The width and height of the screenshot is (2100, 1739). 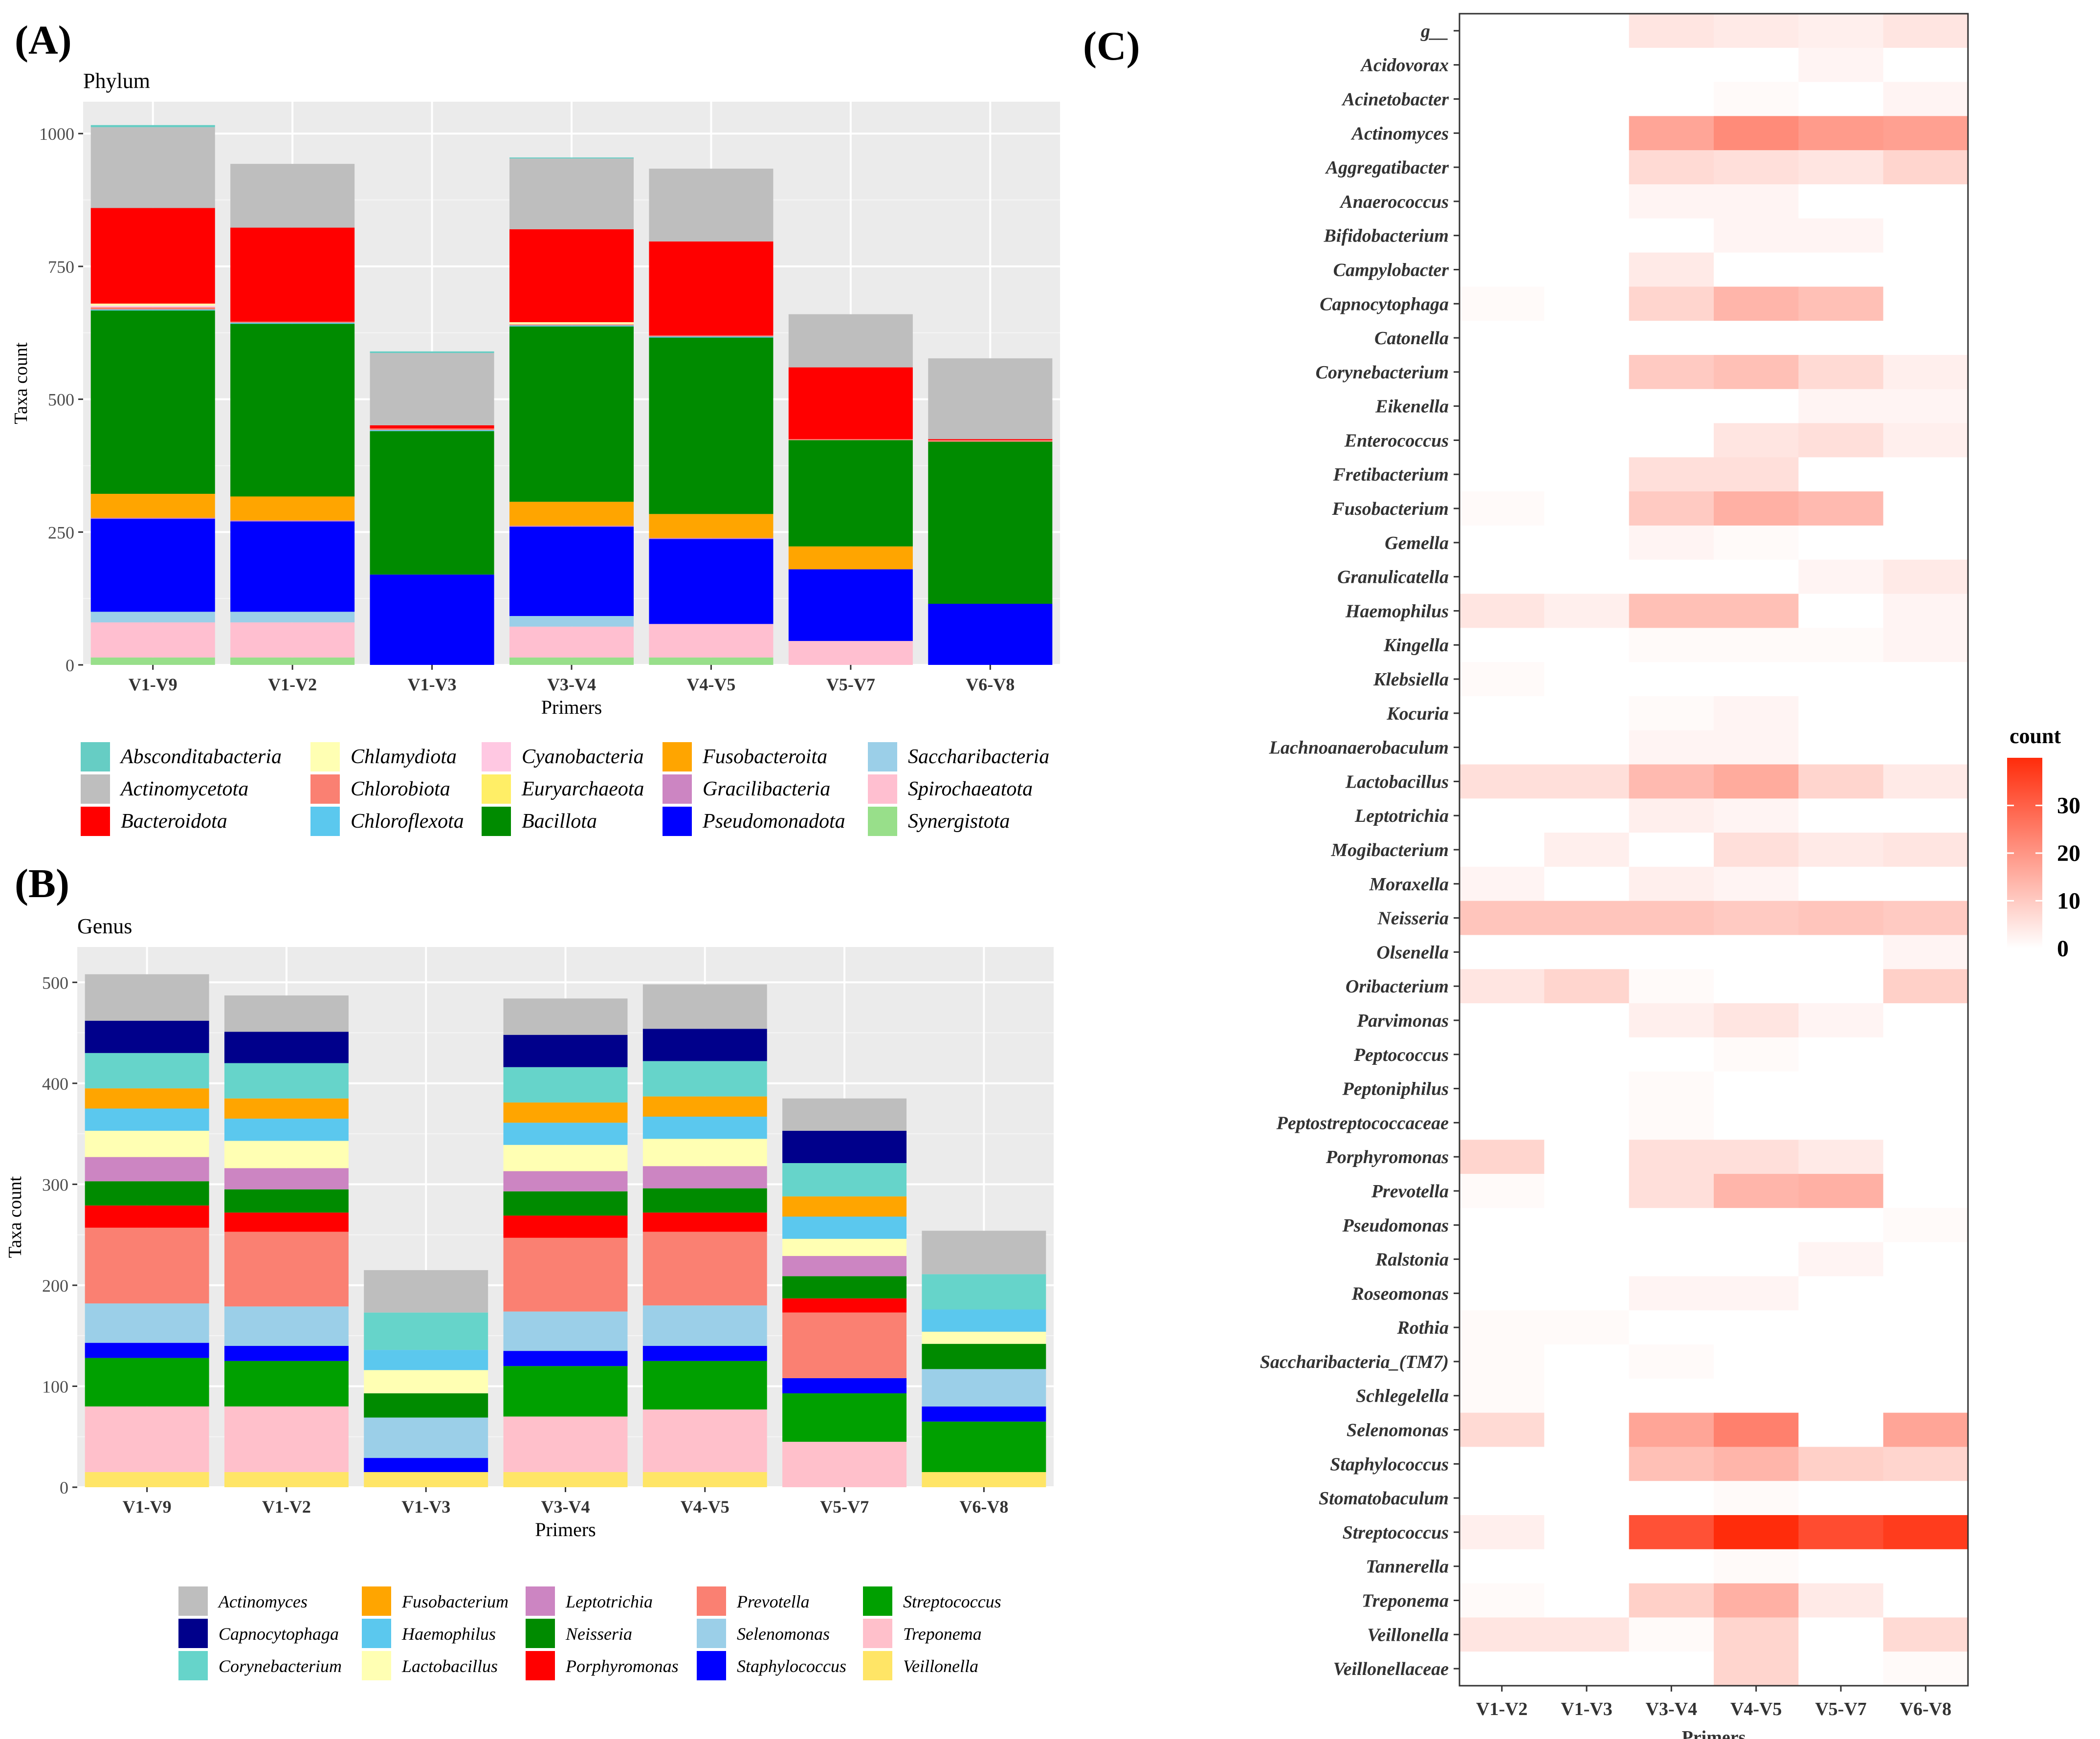 I want to click on heatmap-cell-capnocytophaga-v4-v5, so click(x=1756, y=303).